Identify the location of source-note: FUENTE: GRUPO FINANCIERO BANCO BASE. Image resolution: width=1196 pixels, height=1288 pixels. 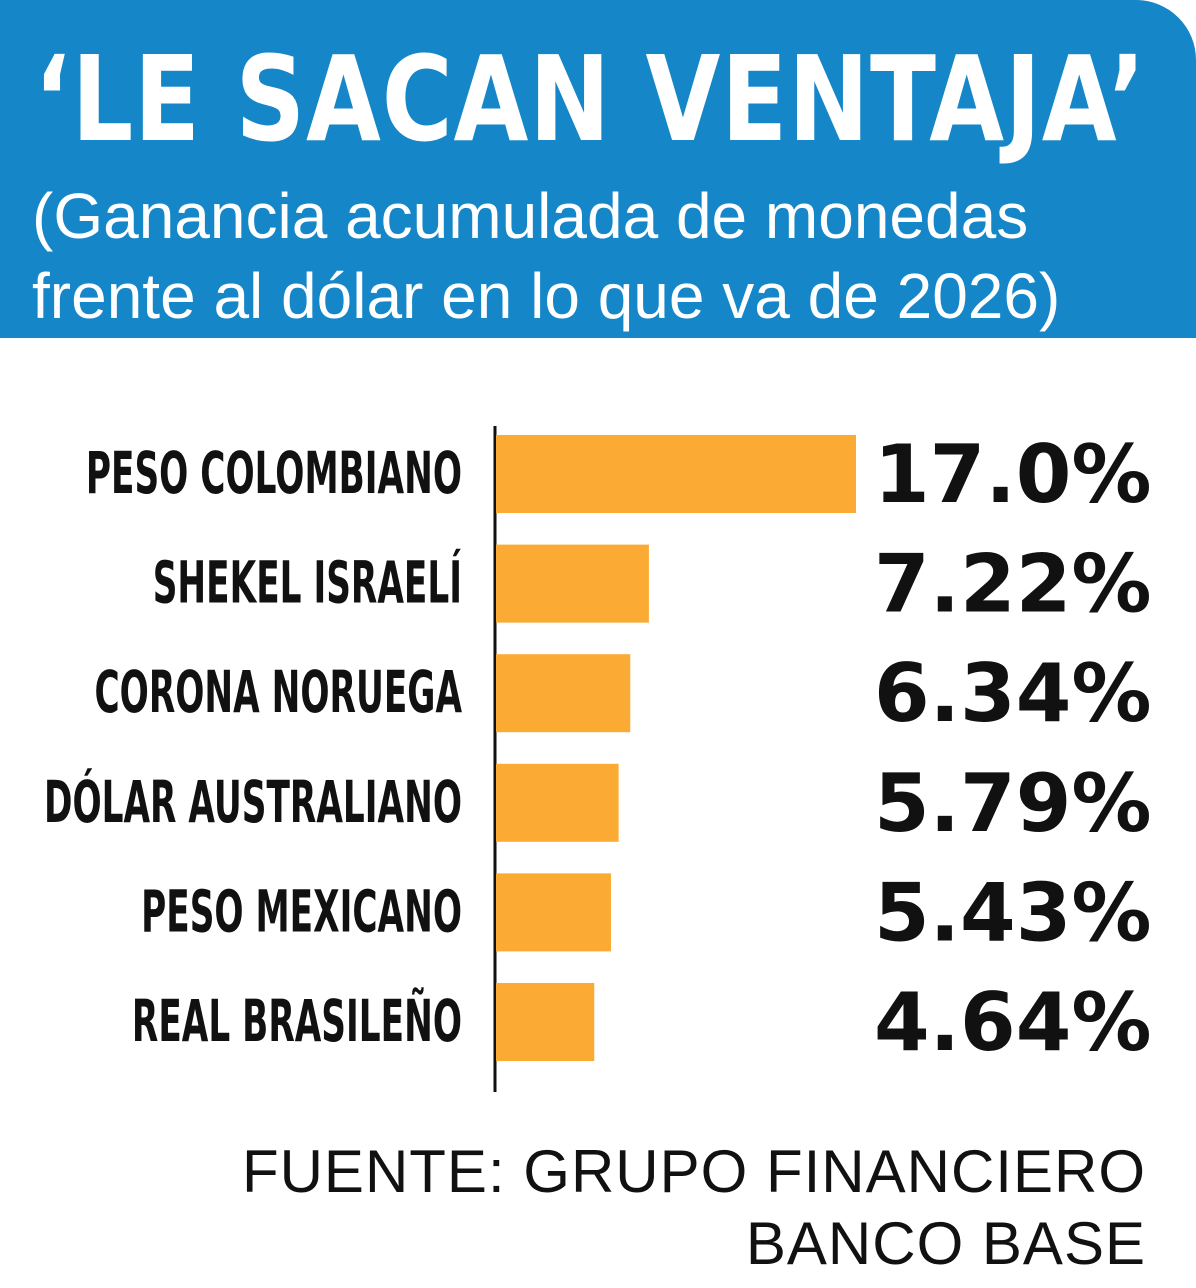
(694, 1208).